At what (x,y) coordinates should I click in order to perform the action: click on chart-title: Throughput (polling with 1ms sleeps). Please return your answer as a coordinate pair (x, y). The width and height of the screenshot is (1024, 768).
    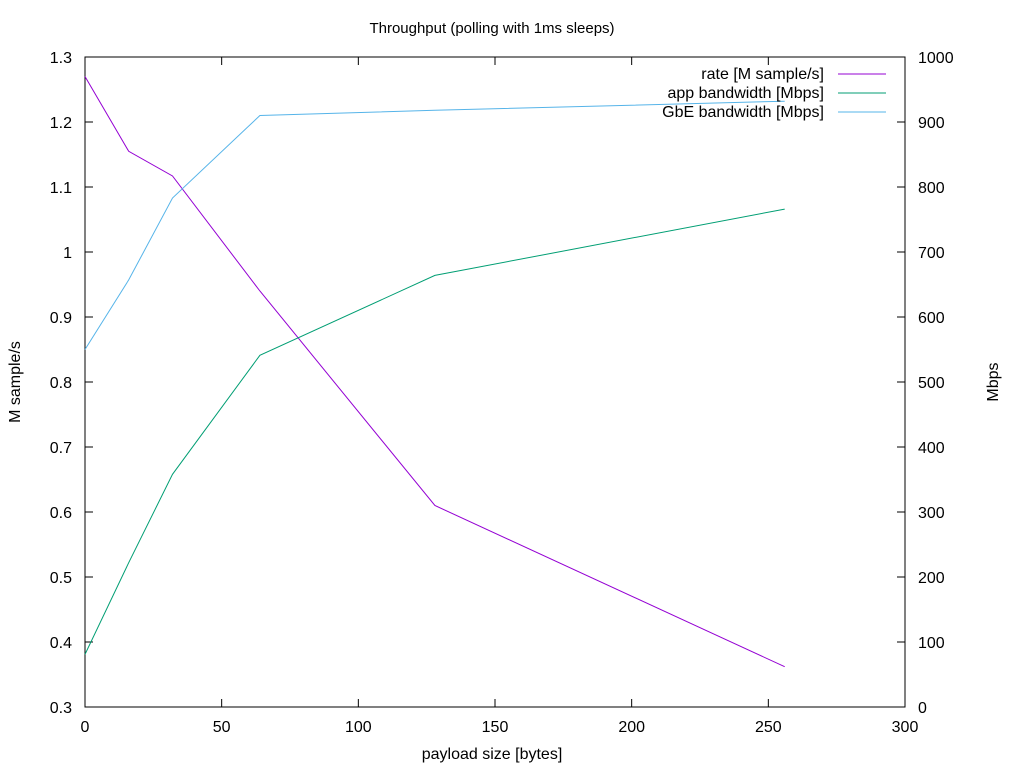
    Looking at the image, I should click on (491, 28).